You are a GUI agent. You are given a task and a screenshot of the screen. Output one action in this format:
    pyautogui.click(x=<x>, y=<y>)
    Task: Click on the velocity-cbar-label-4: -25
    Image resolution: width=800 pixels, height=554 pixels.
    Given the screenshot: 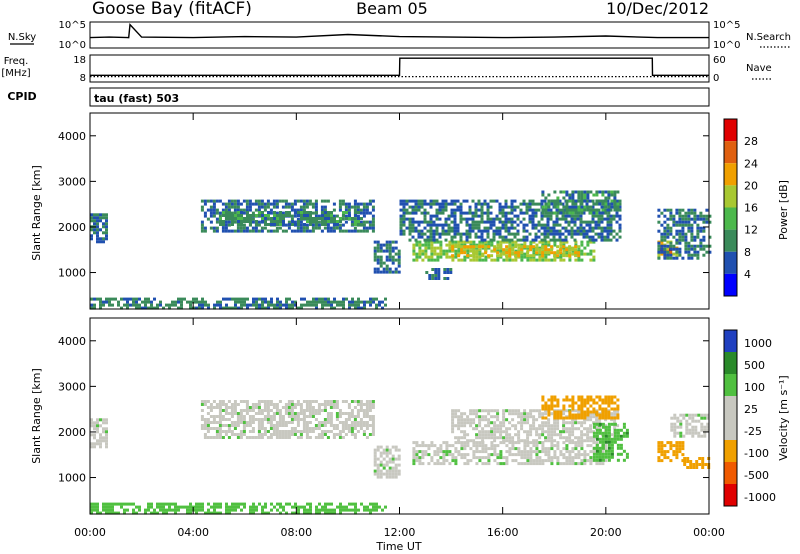 What is the action you would take?
    pyautogui.click(x=753, y=431)
    